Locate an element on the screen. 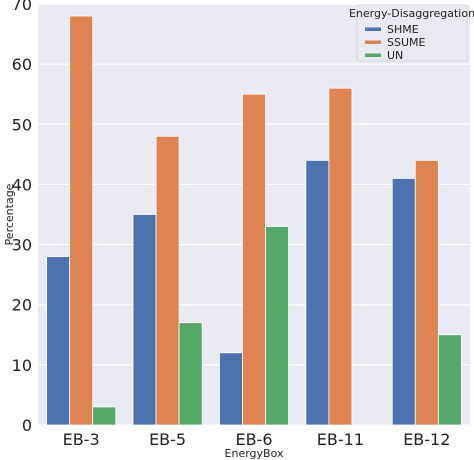 This screenshot has height=460, width=474. x-tick-label: EB-5 is located at coordinates (167, 439).